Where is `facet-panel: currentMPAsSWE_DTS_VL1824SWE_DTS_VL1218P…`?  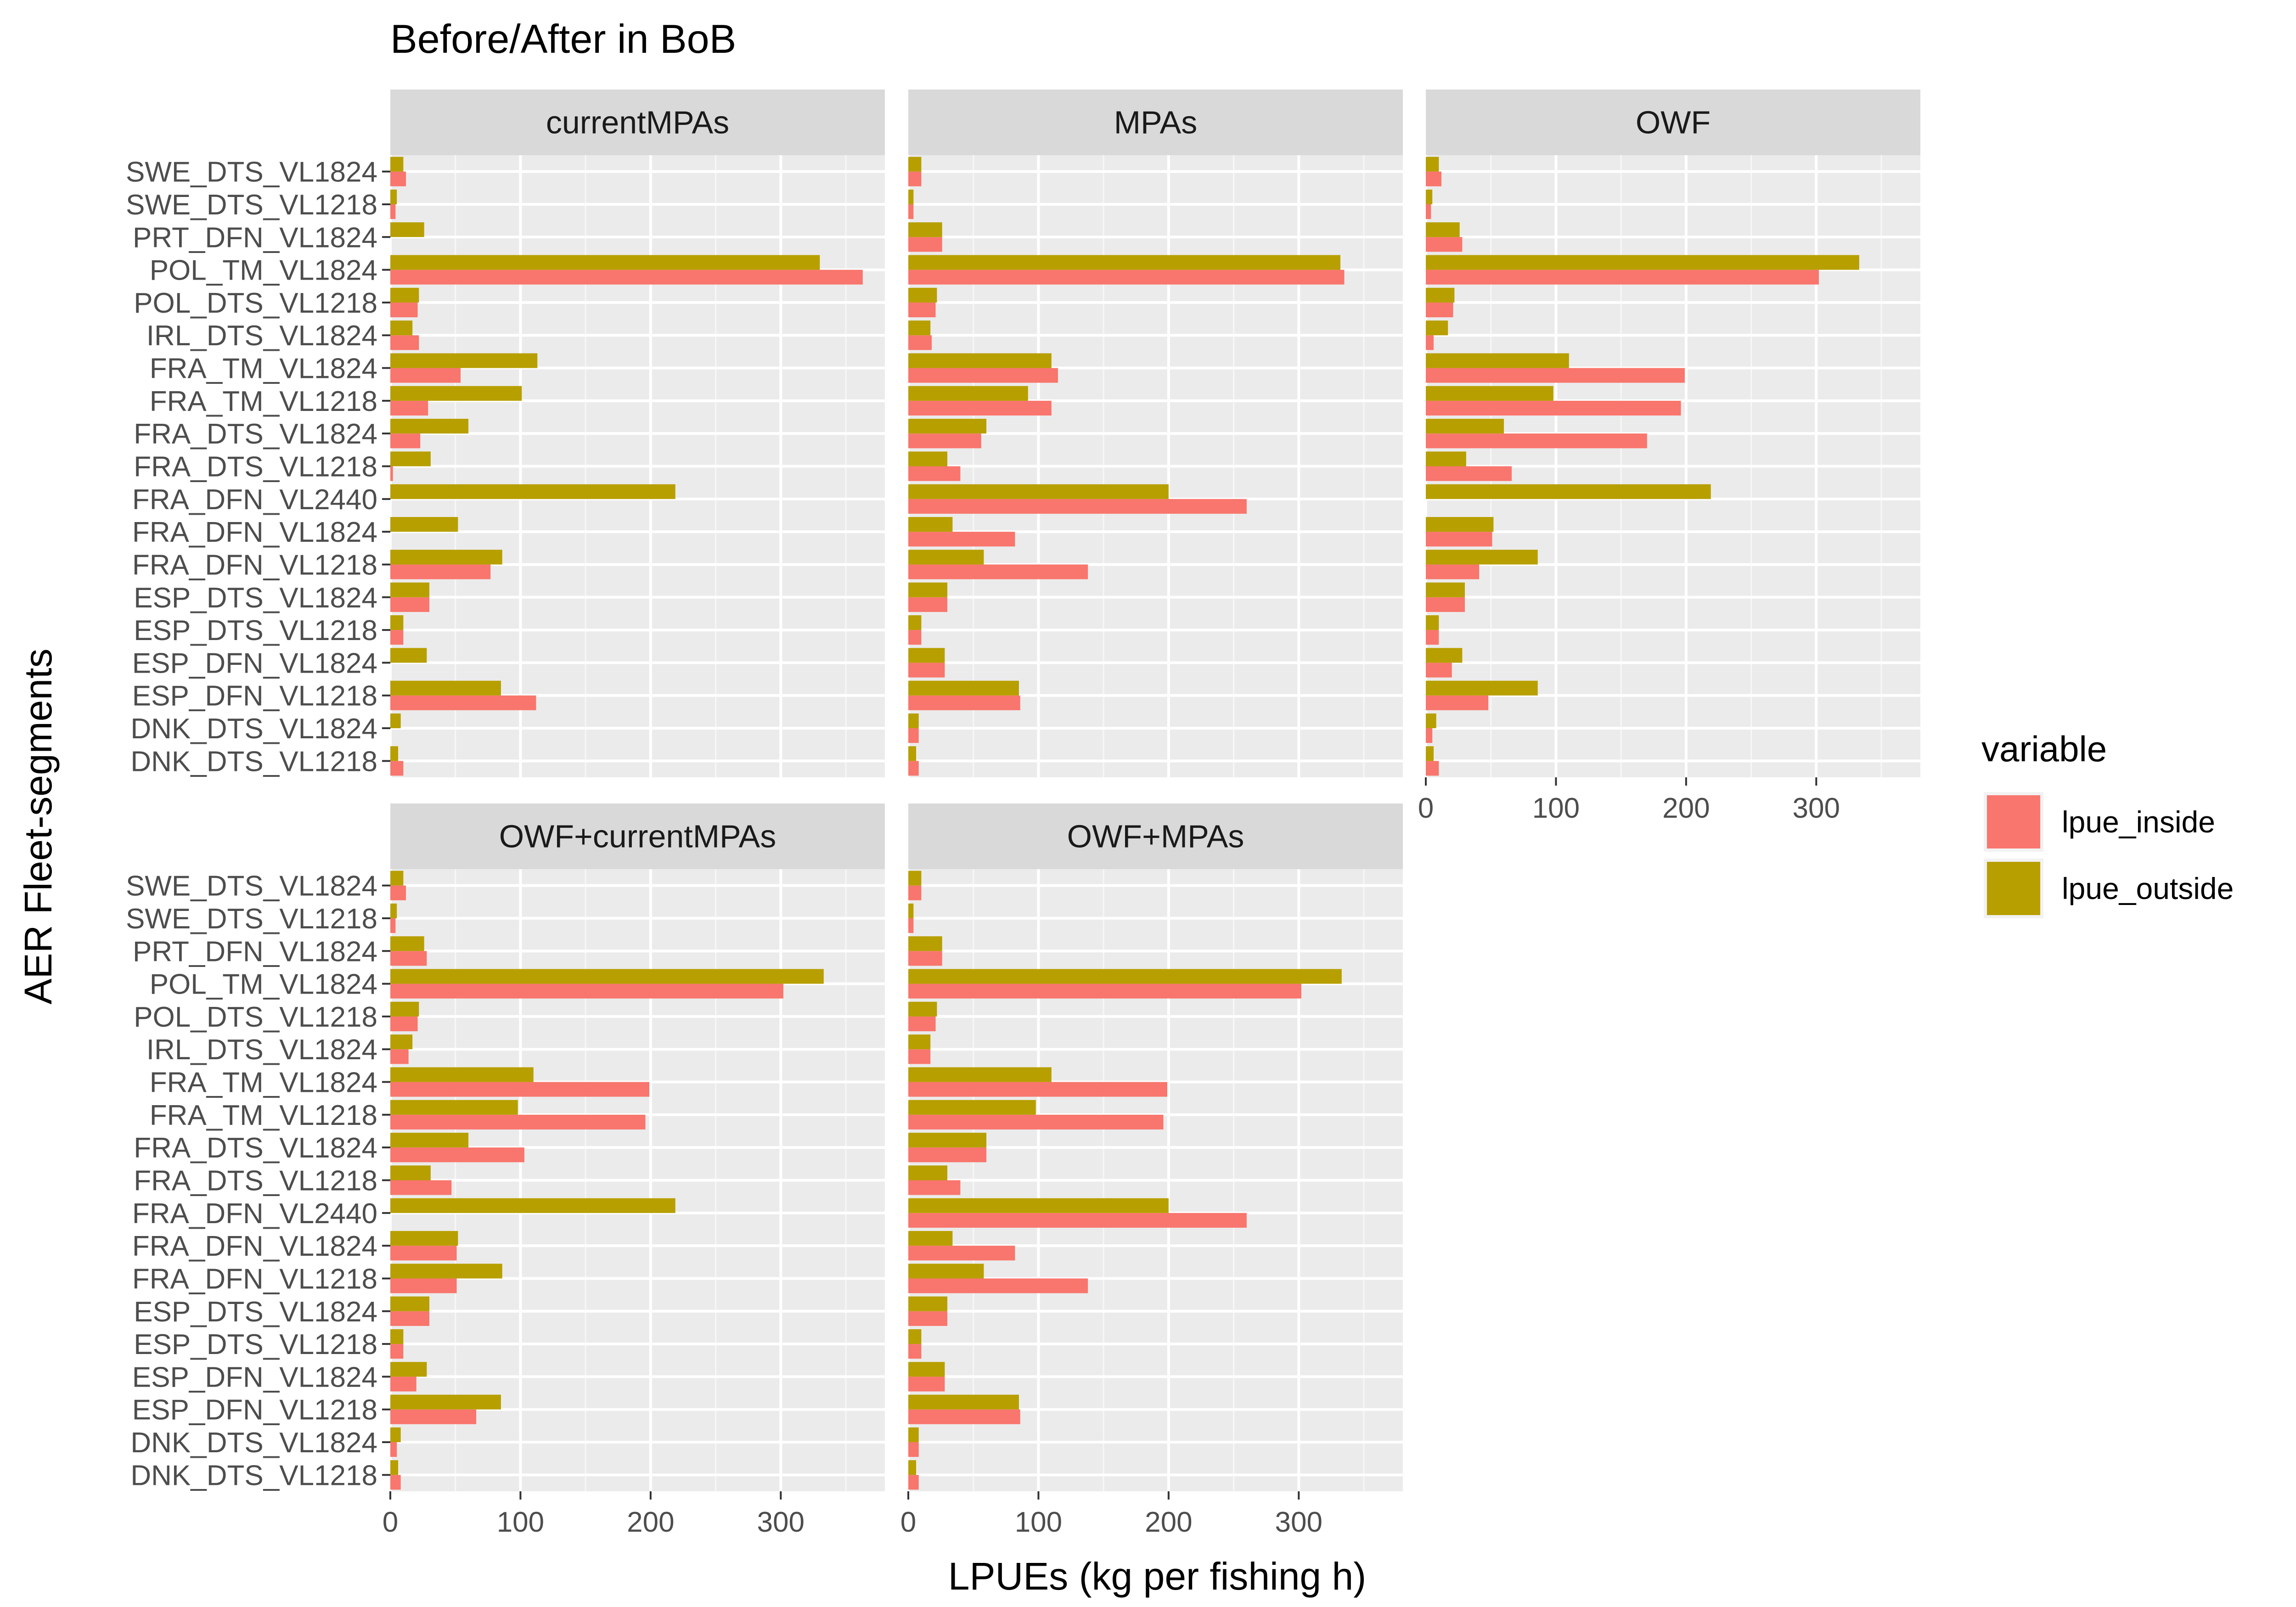 facet-panel: currentMPAsSWE_DTS_VL1824SWE_DTS_VL1218P… is located at coordinates (506, 433).